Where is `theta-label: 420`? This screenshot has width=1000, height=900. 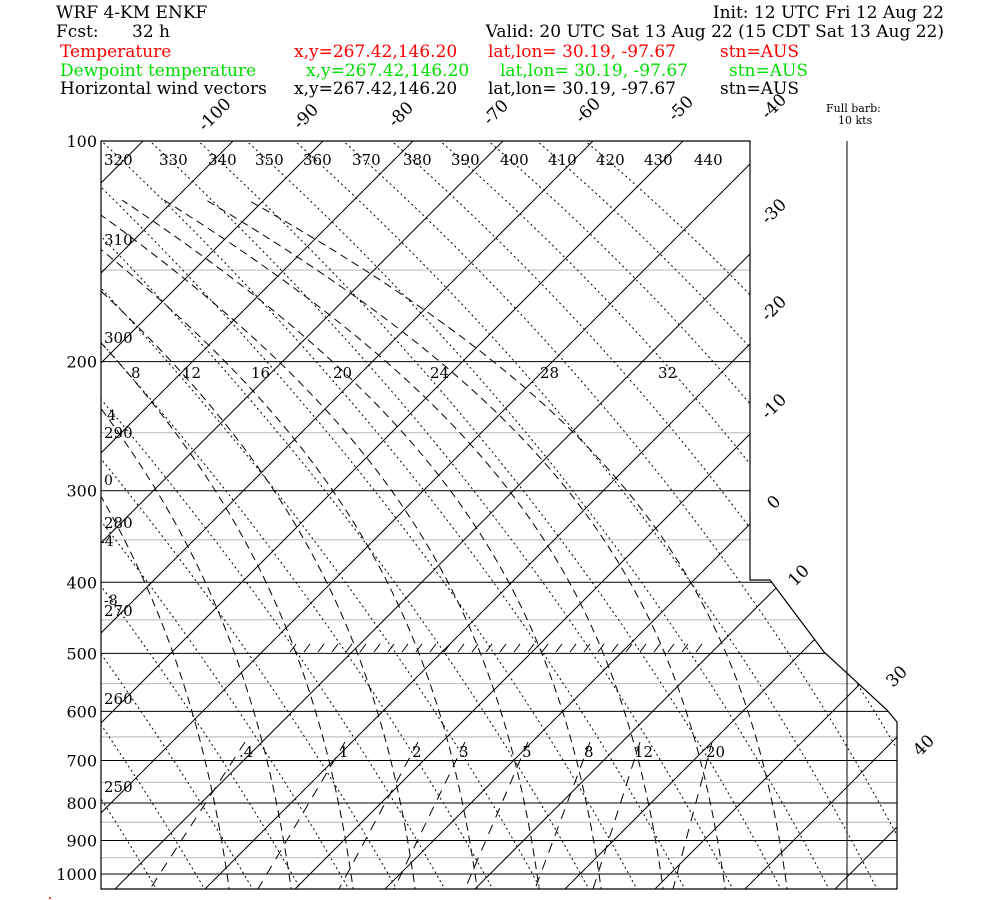 theta-label: 420 is located at coordinates (610, 160).